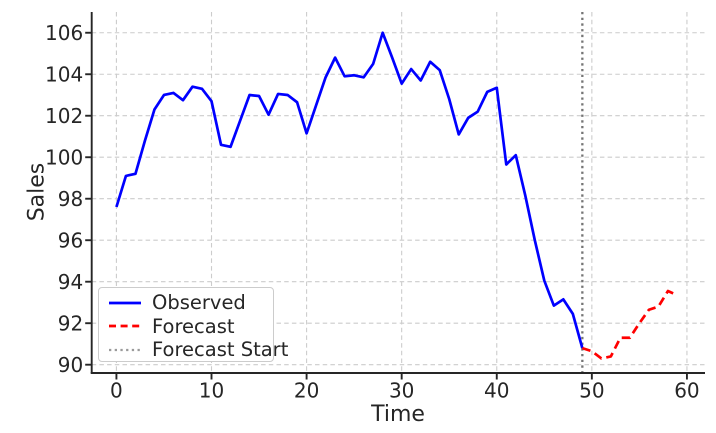  I want to click on y-tick-label: 100, so click(64, 157).